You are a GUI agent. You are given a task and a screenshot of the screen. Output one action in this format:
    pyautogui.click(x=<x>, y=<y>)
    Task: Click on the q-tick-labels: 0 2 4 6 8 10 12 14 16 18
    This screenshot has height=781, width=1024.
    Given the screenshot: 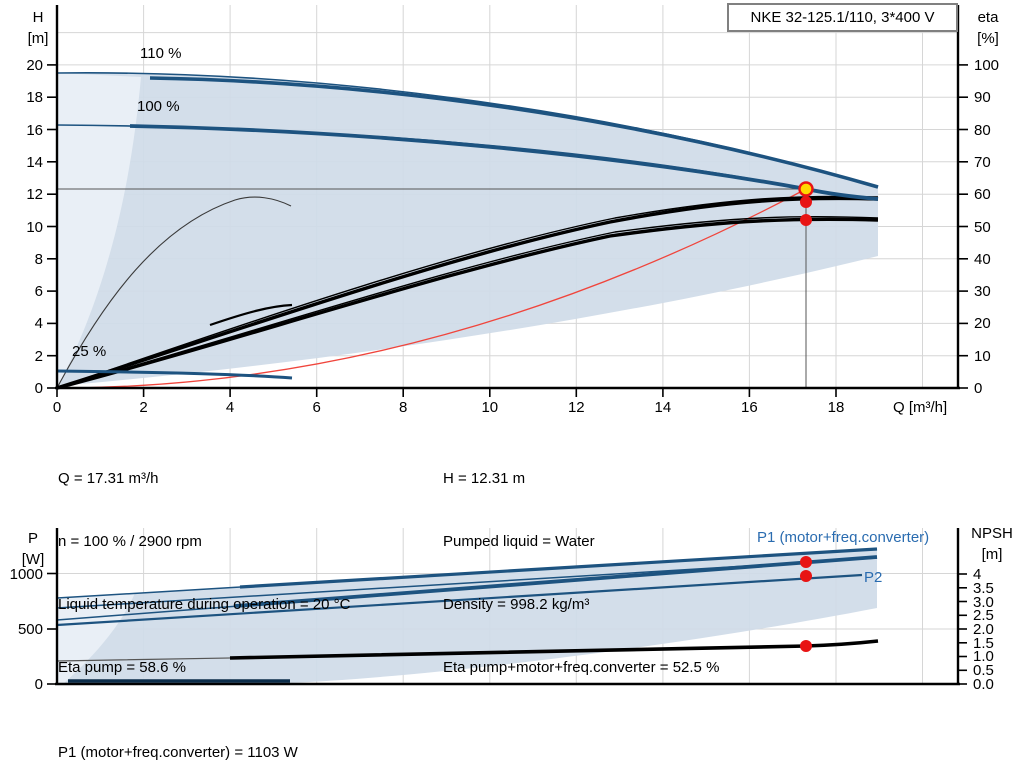 What is the action you would take?
    pyautogui.click(x=449, y=407)
    